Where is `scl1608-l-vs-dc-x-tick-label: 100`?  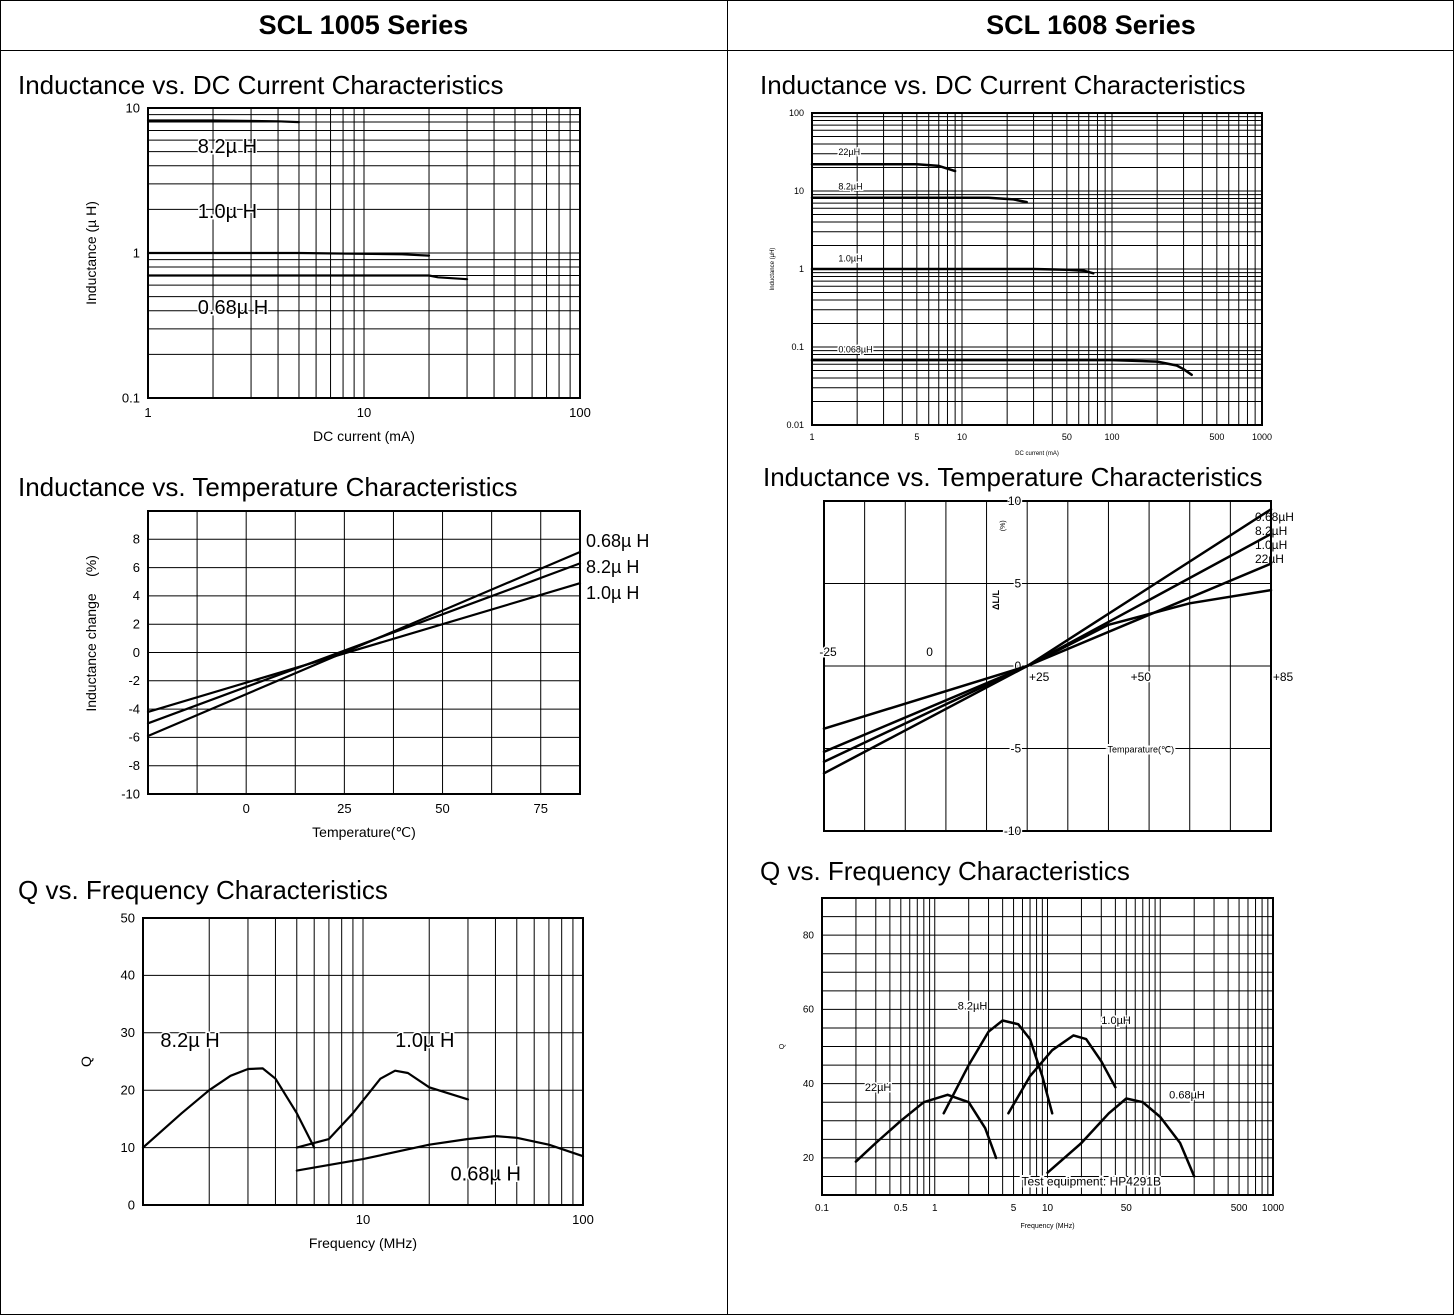 scl1608-l-vs-dc-x-tick-label: 100 is located at coordinates (1111, 437).